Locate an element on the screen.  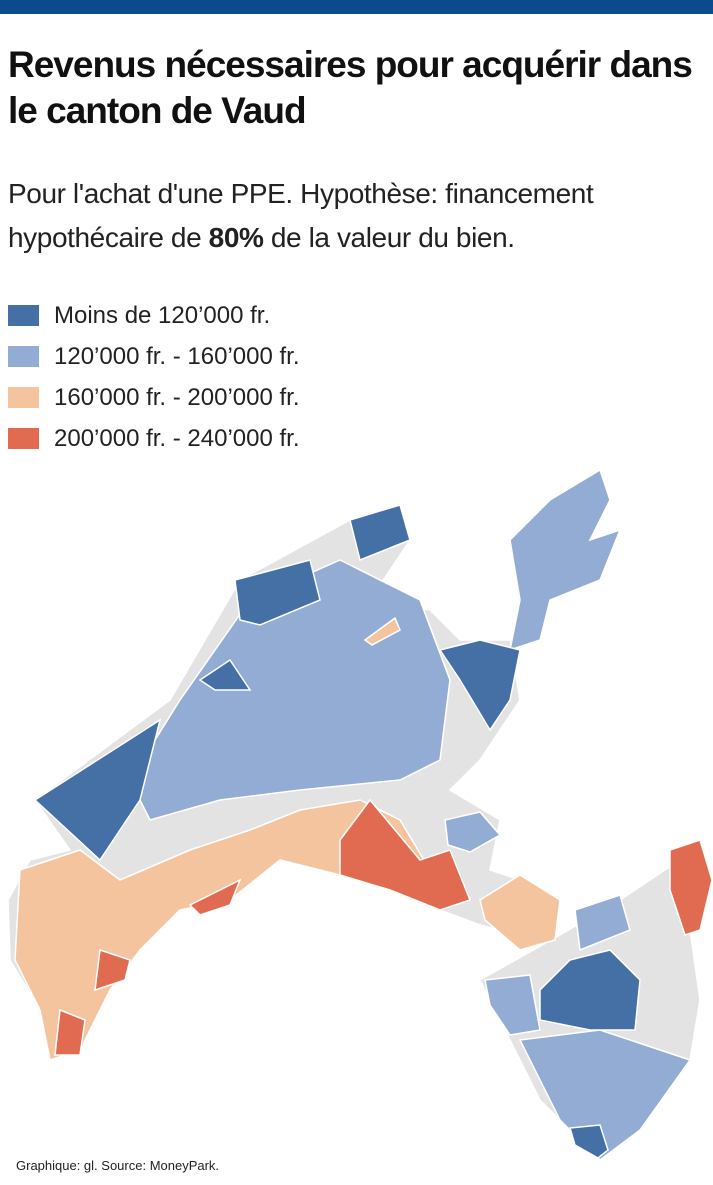
legend-item: 160’000 fr. - 200’000 fr. is located at coordinates (154, 397).